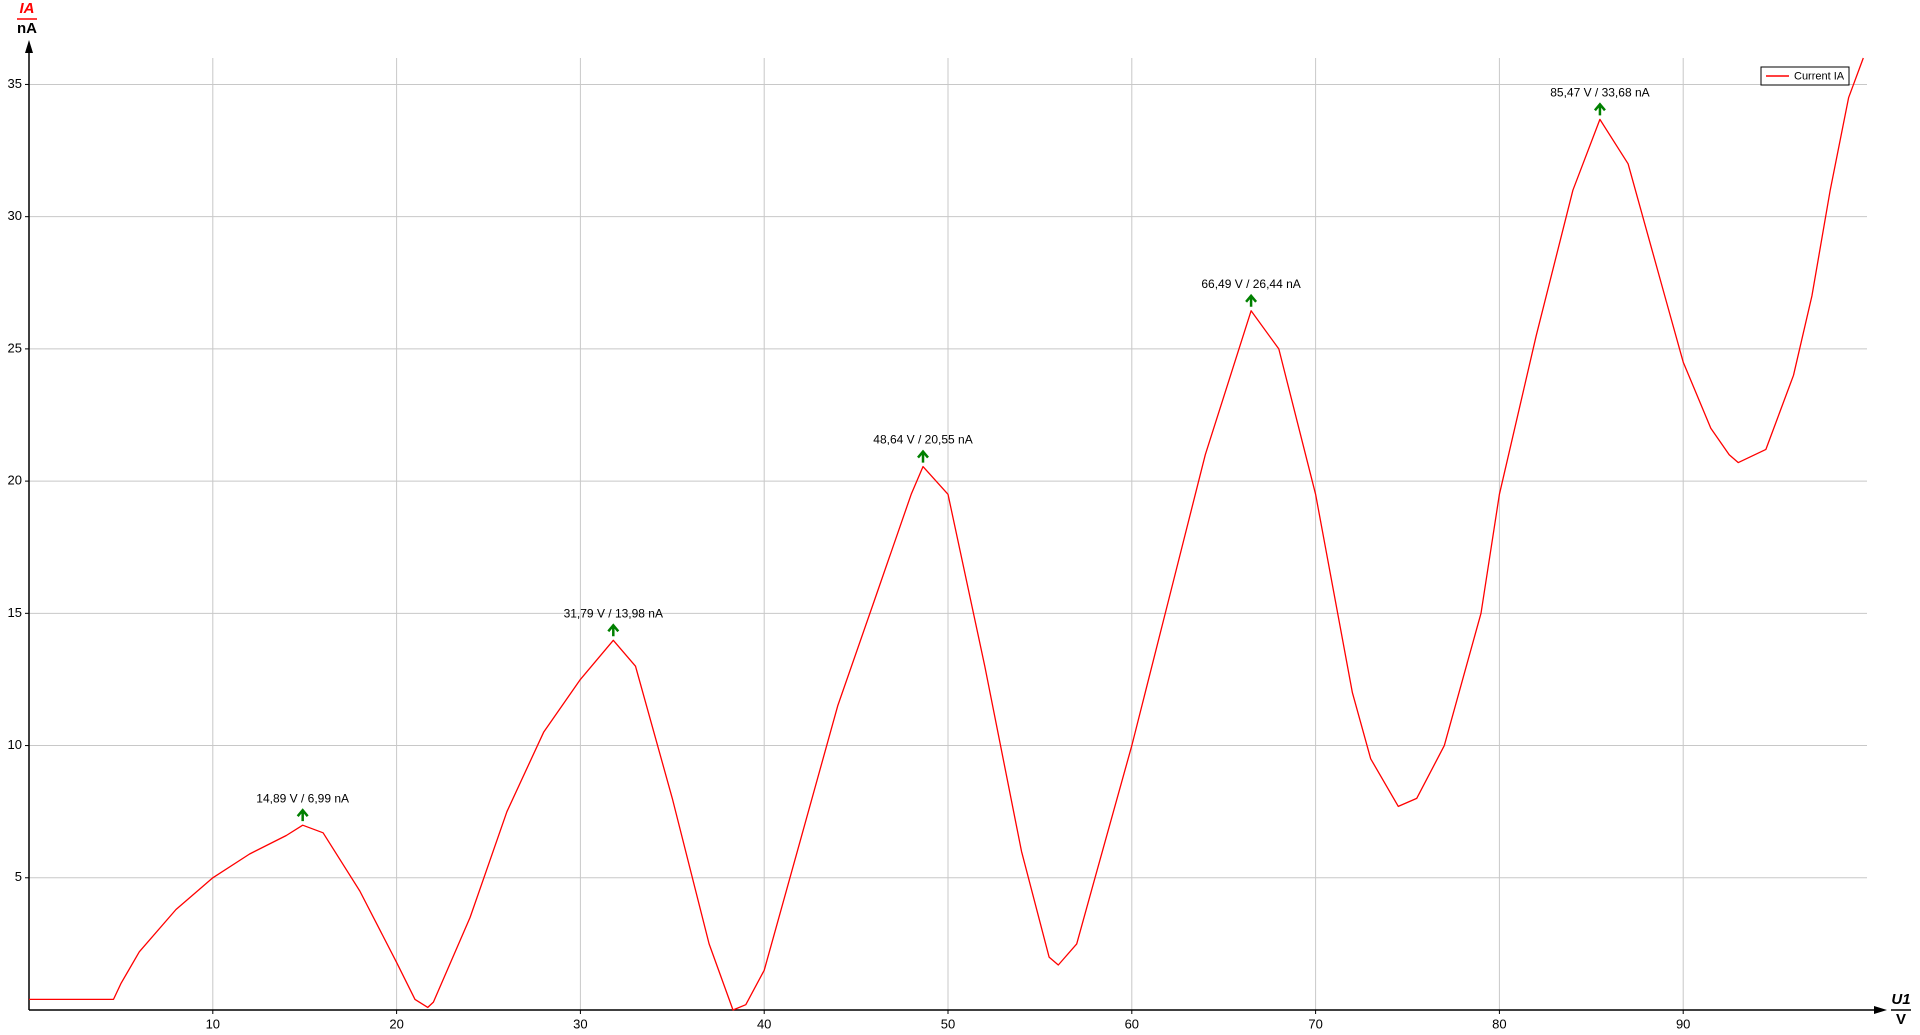 The image size is (1920, 1035). I want to click on y-tick-label: 15, so click(15, 612).